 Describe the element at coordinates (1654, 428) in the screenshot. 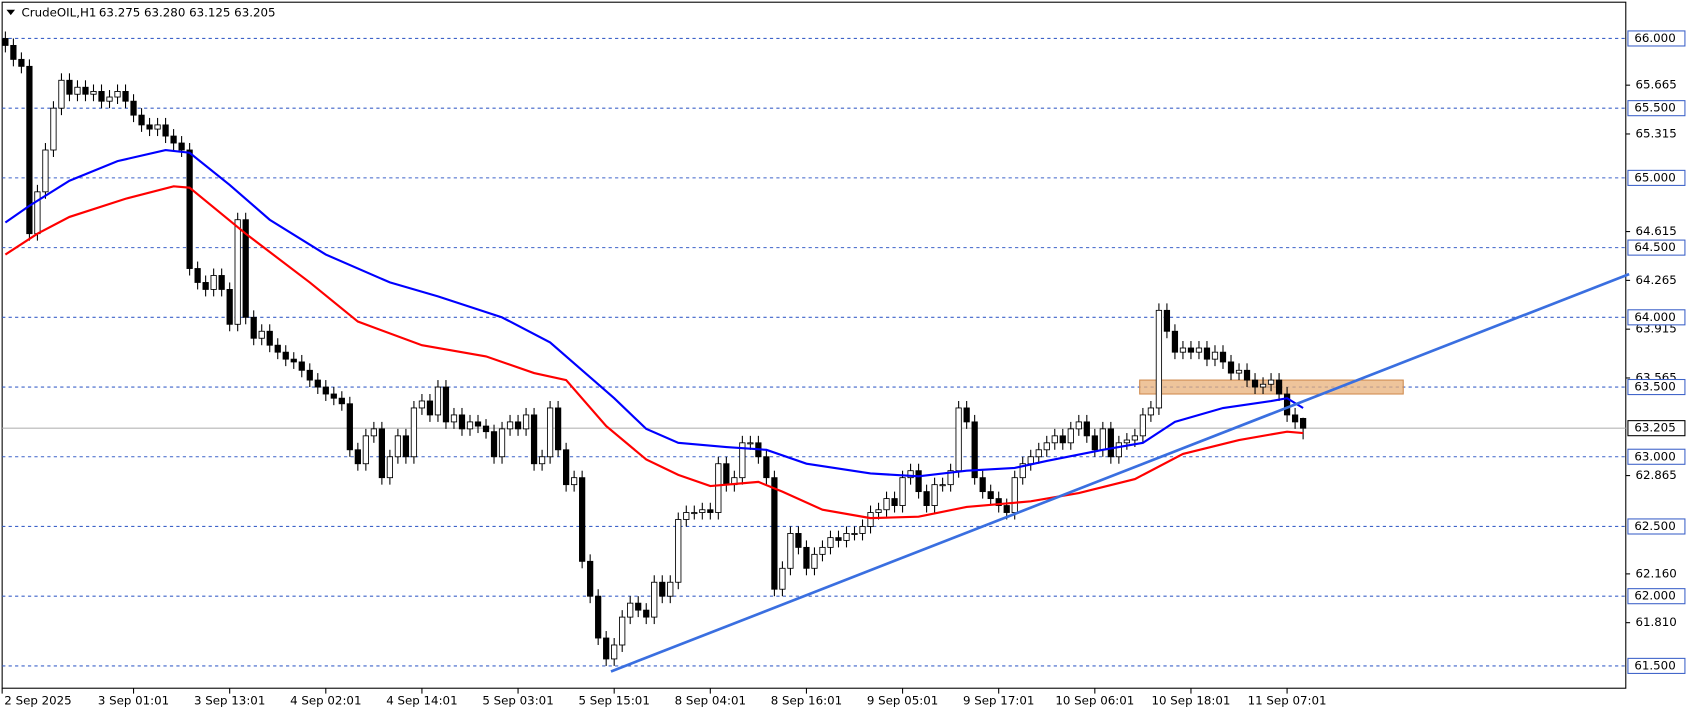

I see `current-price-label: 63.205` at that location.